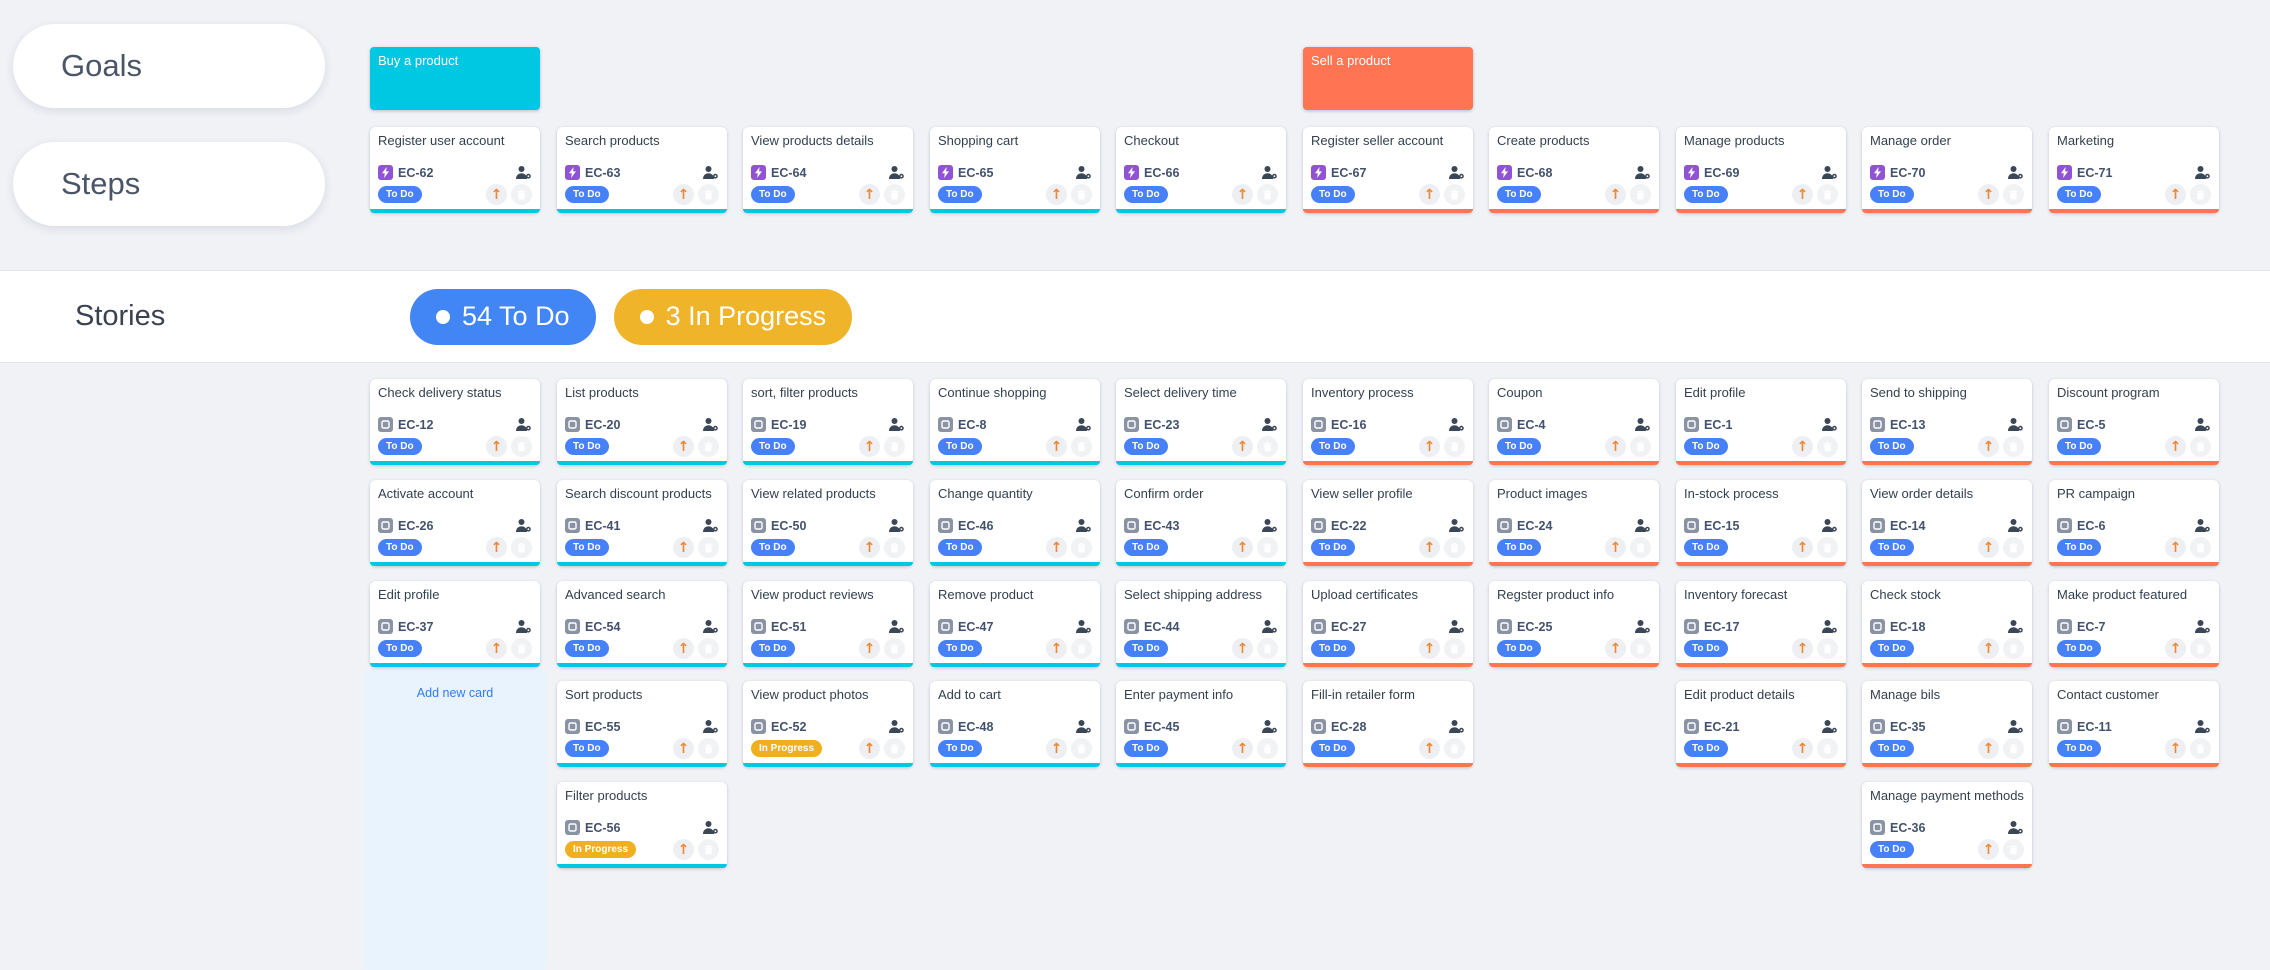  Describe the element at coordinates (455, 624) in the screenshot. I see `story-card: Edit profile EC-37 To Do` at that location.